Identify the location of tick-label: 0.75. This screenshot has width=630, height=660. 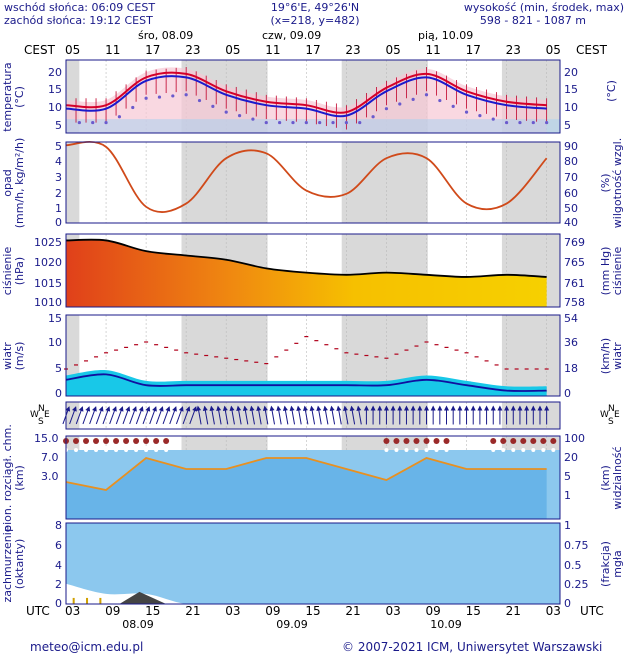
(576, 545).